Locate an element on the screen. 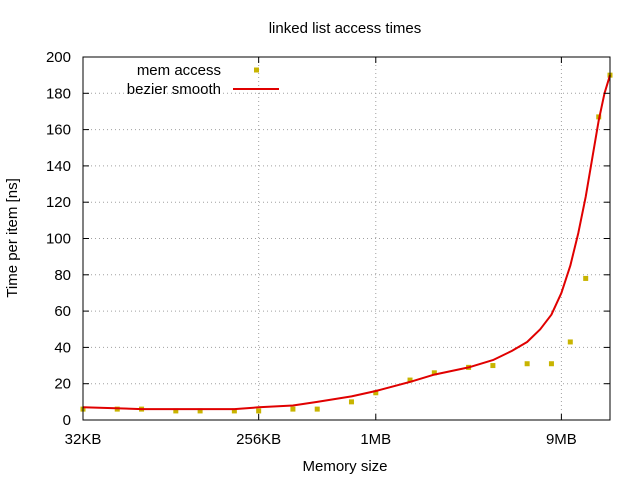  y-tick-label: 100 is located at coordinates (58, 239).